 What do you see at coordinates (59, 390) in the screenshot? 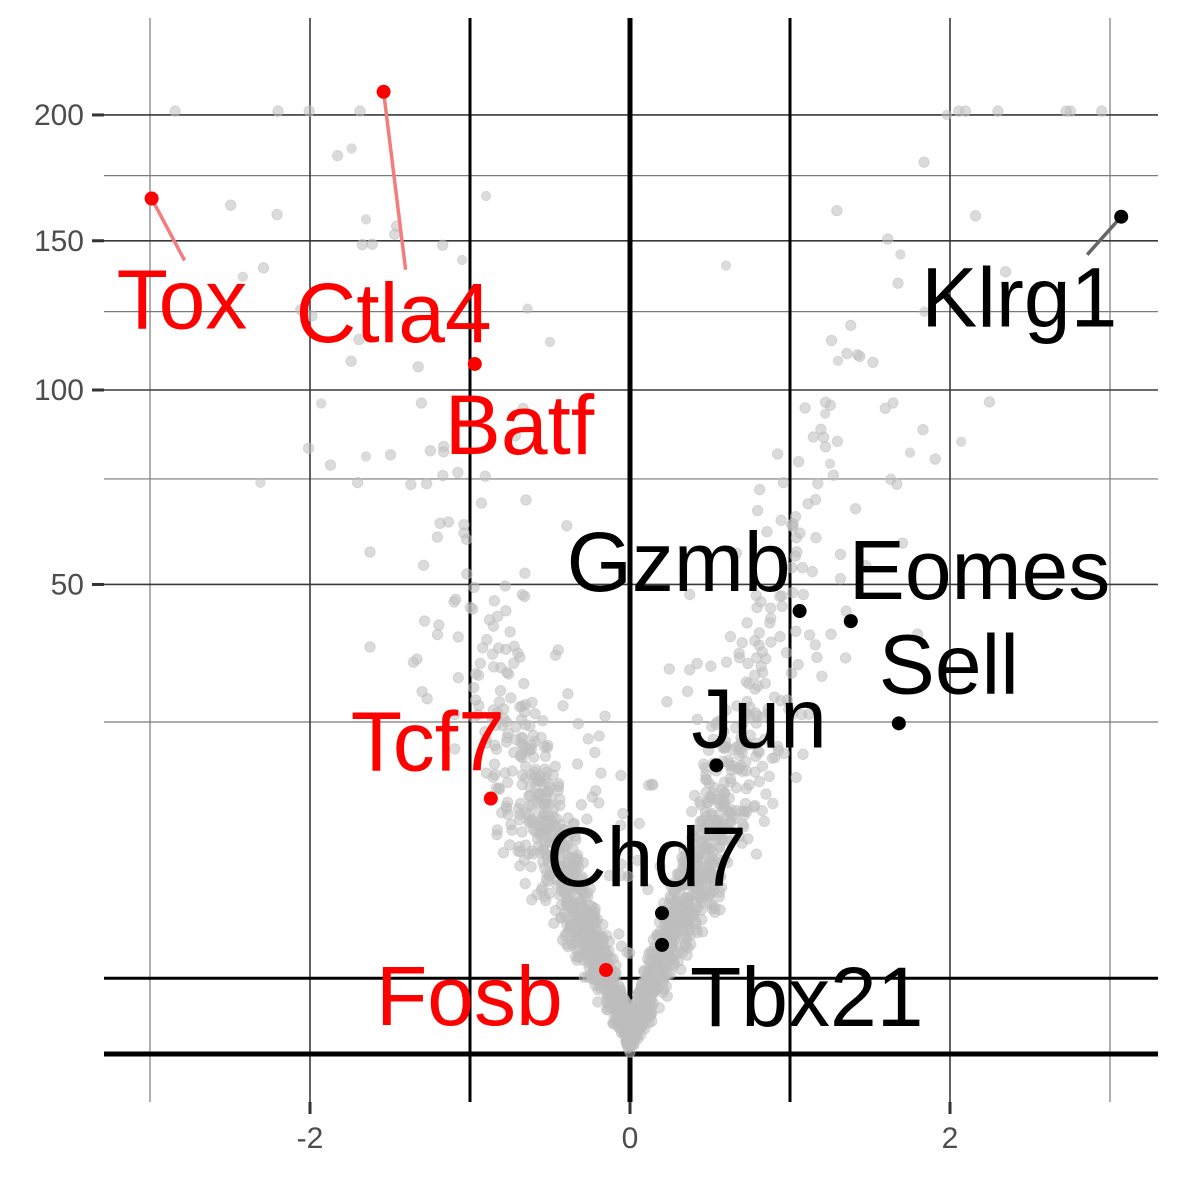
I see `y-tick-label: 100` at bounding box center [59, 390].